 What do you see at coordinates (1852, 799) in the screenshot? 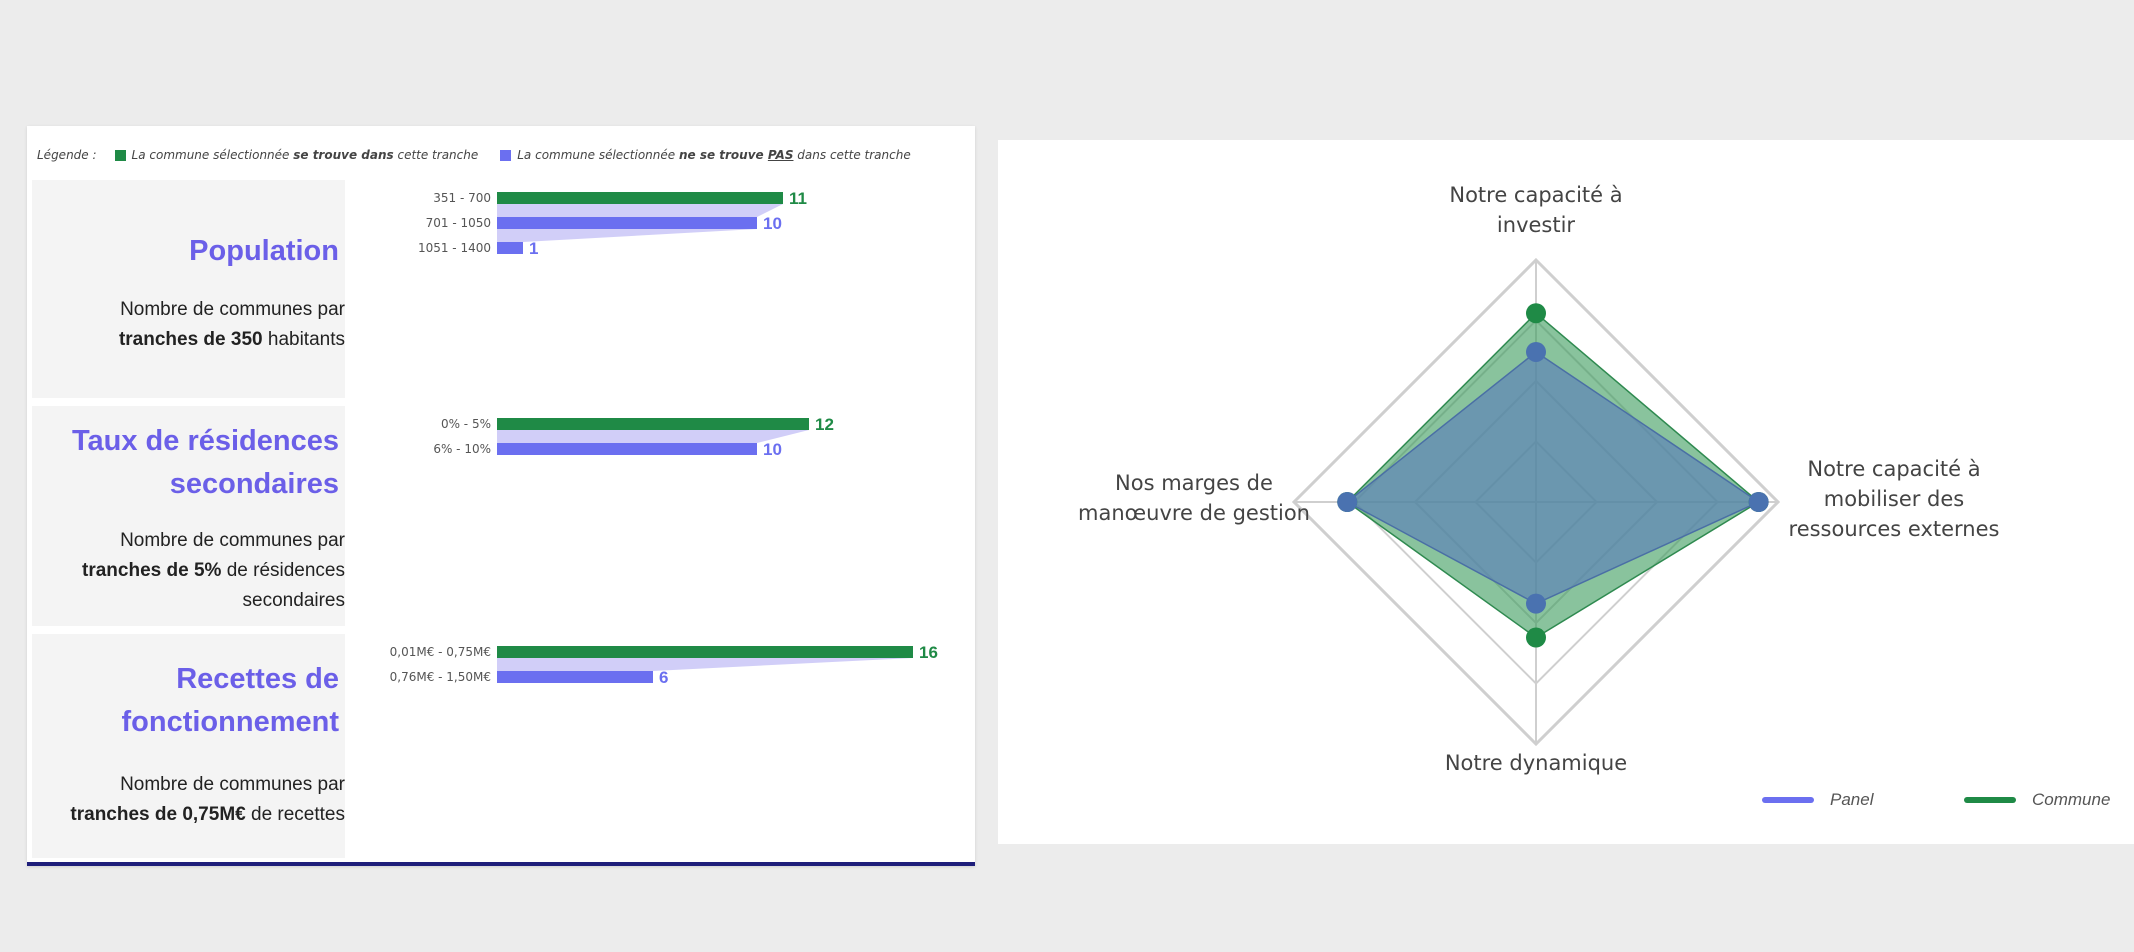
I see `legend-label-panel: Panel` at bounding box center [1852, 799].